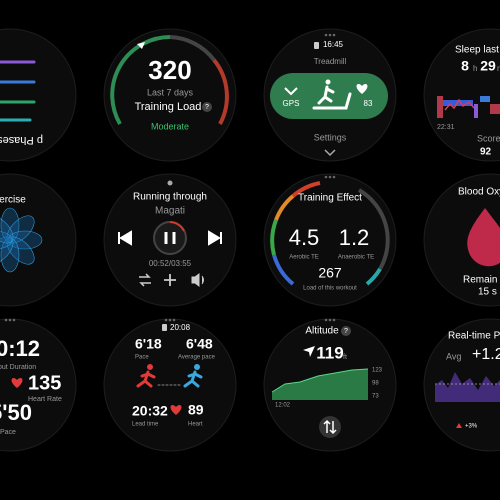 The image size is (500, 500). What do you see at coordinates (375, 397) in the screenshot?
I see `label: 73` at bounding box center [375, 397].